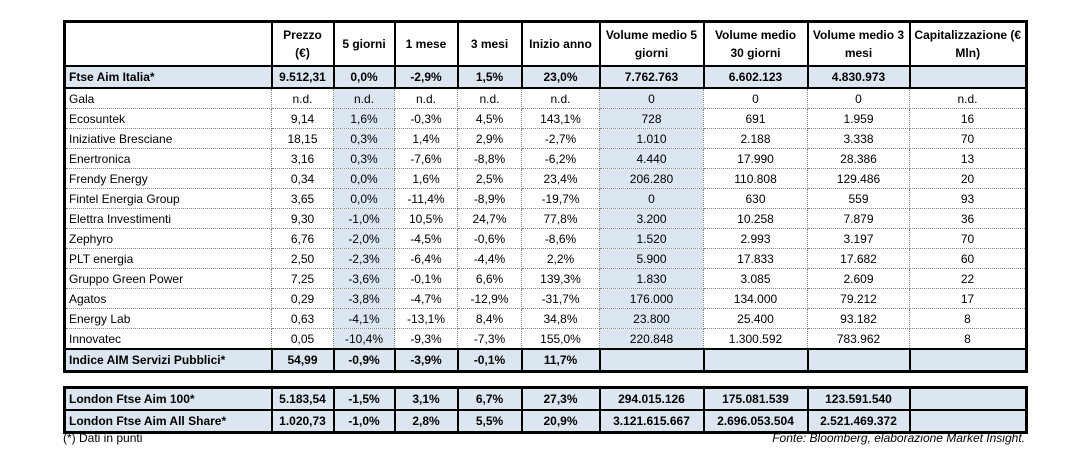 The image size is (1089, 449). What do you see at coordinates (858, 339) in the screenshot?
I see `cell: 783.962` at bounding box center [858, 339].